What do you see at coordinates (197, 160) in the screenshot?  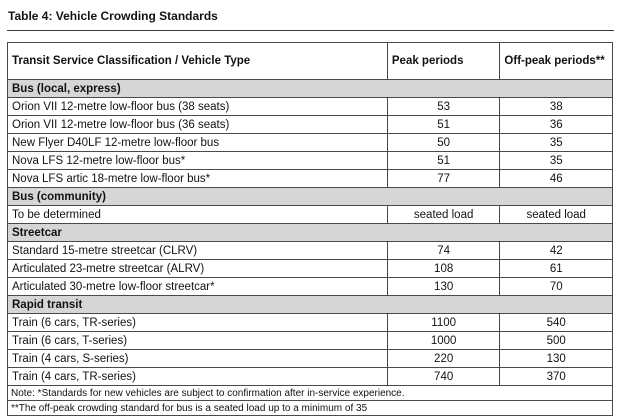 I see `vehicle-name-cell: Nova LFS 12-metre low-floor bus*` at bounding box center [197, 160].